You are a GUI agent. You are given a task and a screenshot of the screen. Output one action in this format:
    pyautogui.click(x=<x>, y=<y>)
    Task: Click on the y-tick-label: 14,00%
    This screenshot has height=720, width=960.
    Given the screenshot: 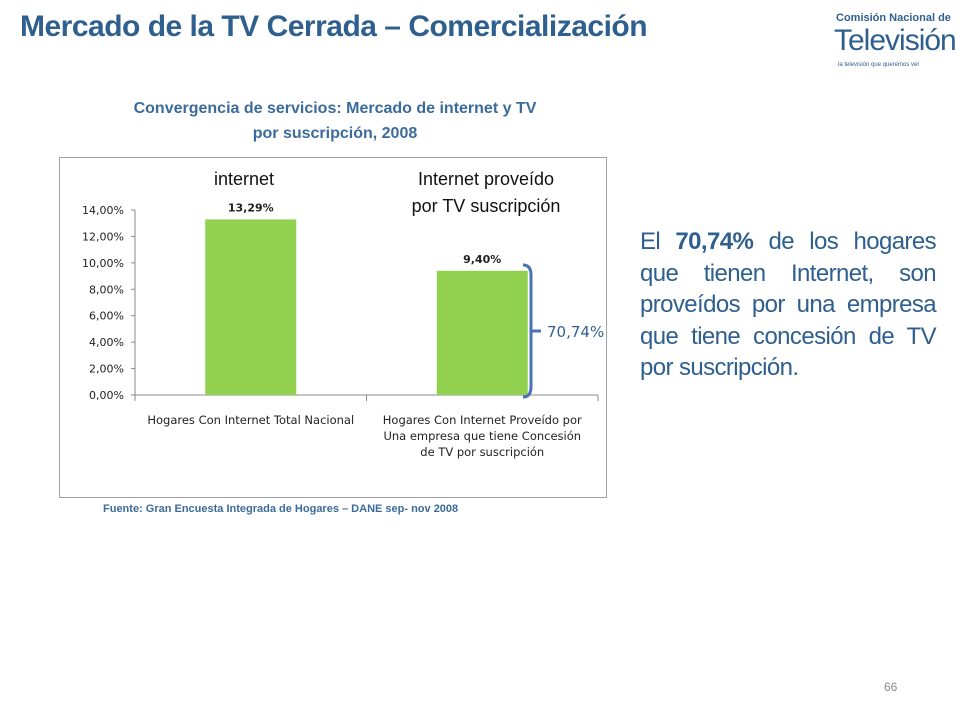 What is the action you would take?
    pyautogui.click(x=103, y=210)
    